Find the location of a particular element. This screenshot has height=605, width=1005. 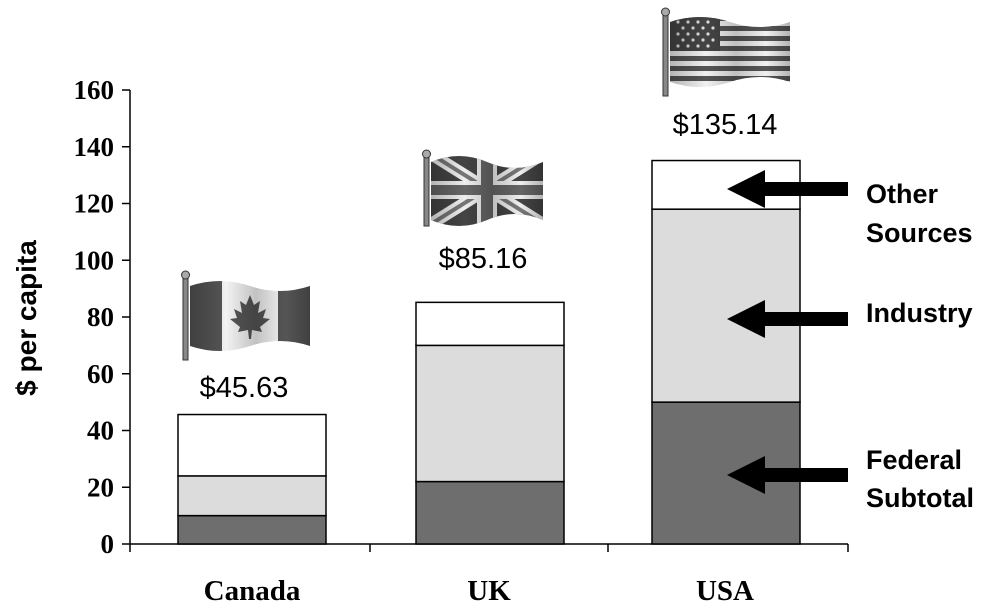

bar-canada-industry is located at coordinates (252, 496).